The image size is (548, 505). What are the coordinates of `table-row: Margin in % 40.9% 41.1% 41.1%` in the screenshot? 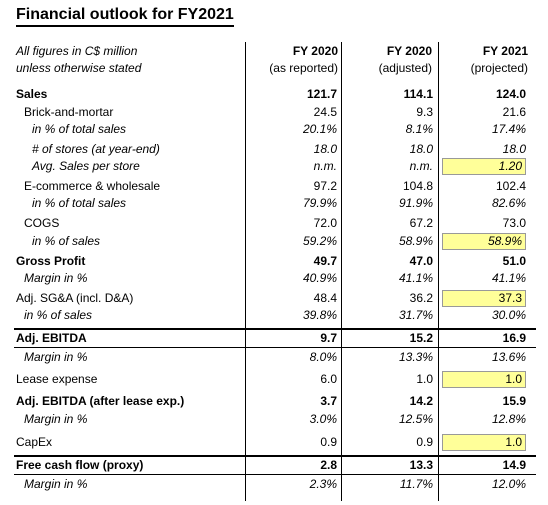 It's located at (275, 278).